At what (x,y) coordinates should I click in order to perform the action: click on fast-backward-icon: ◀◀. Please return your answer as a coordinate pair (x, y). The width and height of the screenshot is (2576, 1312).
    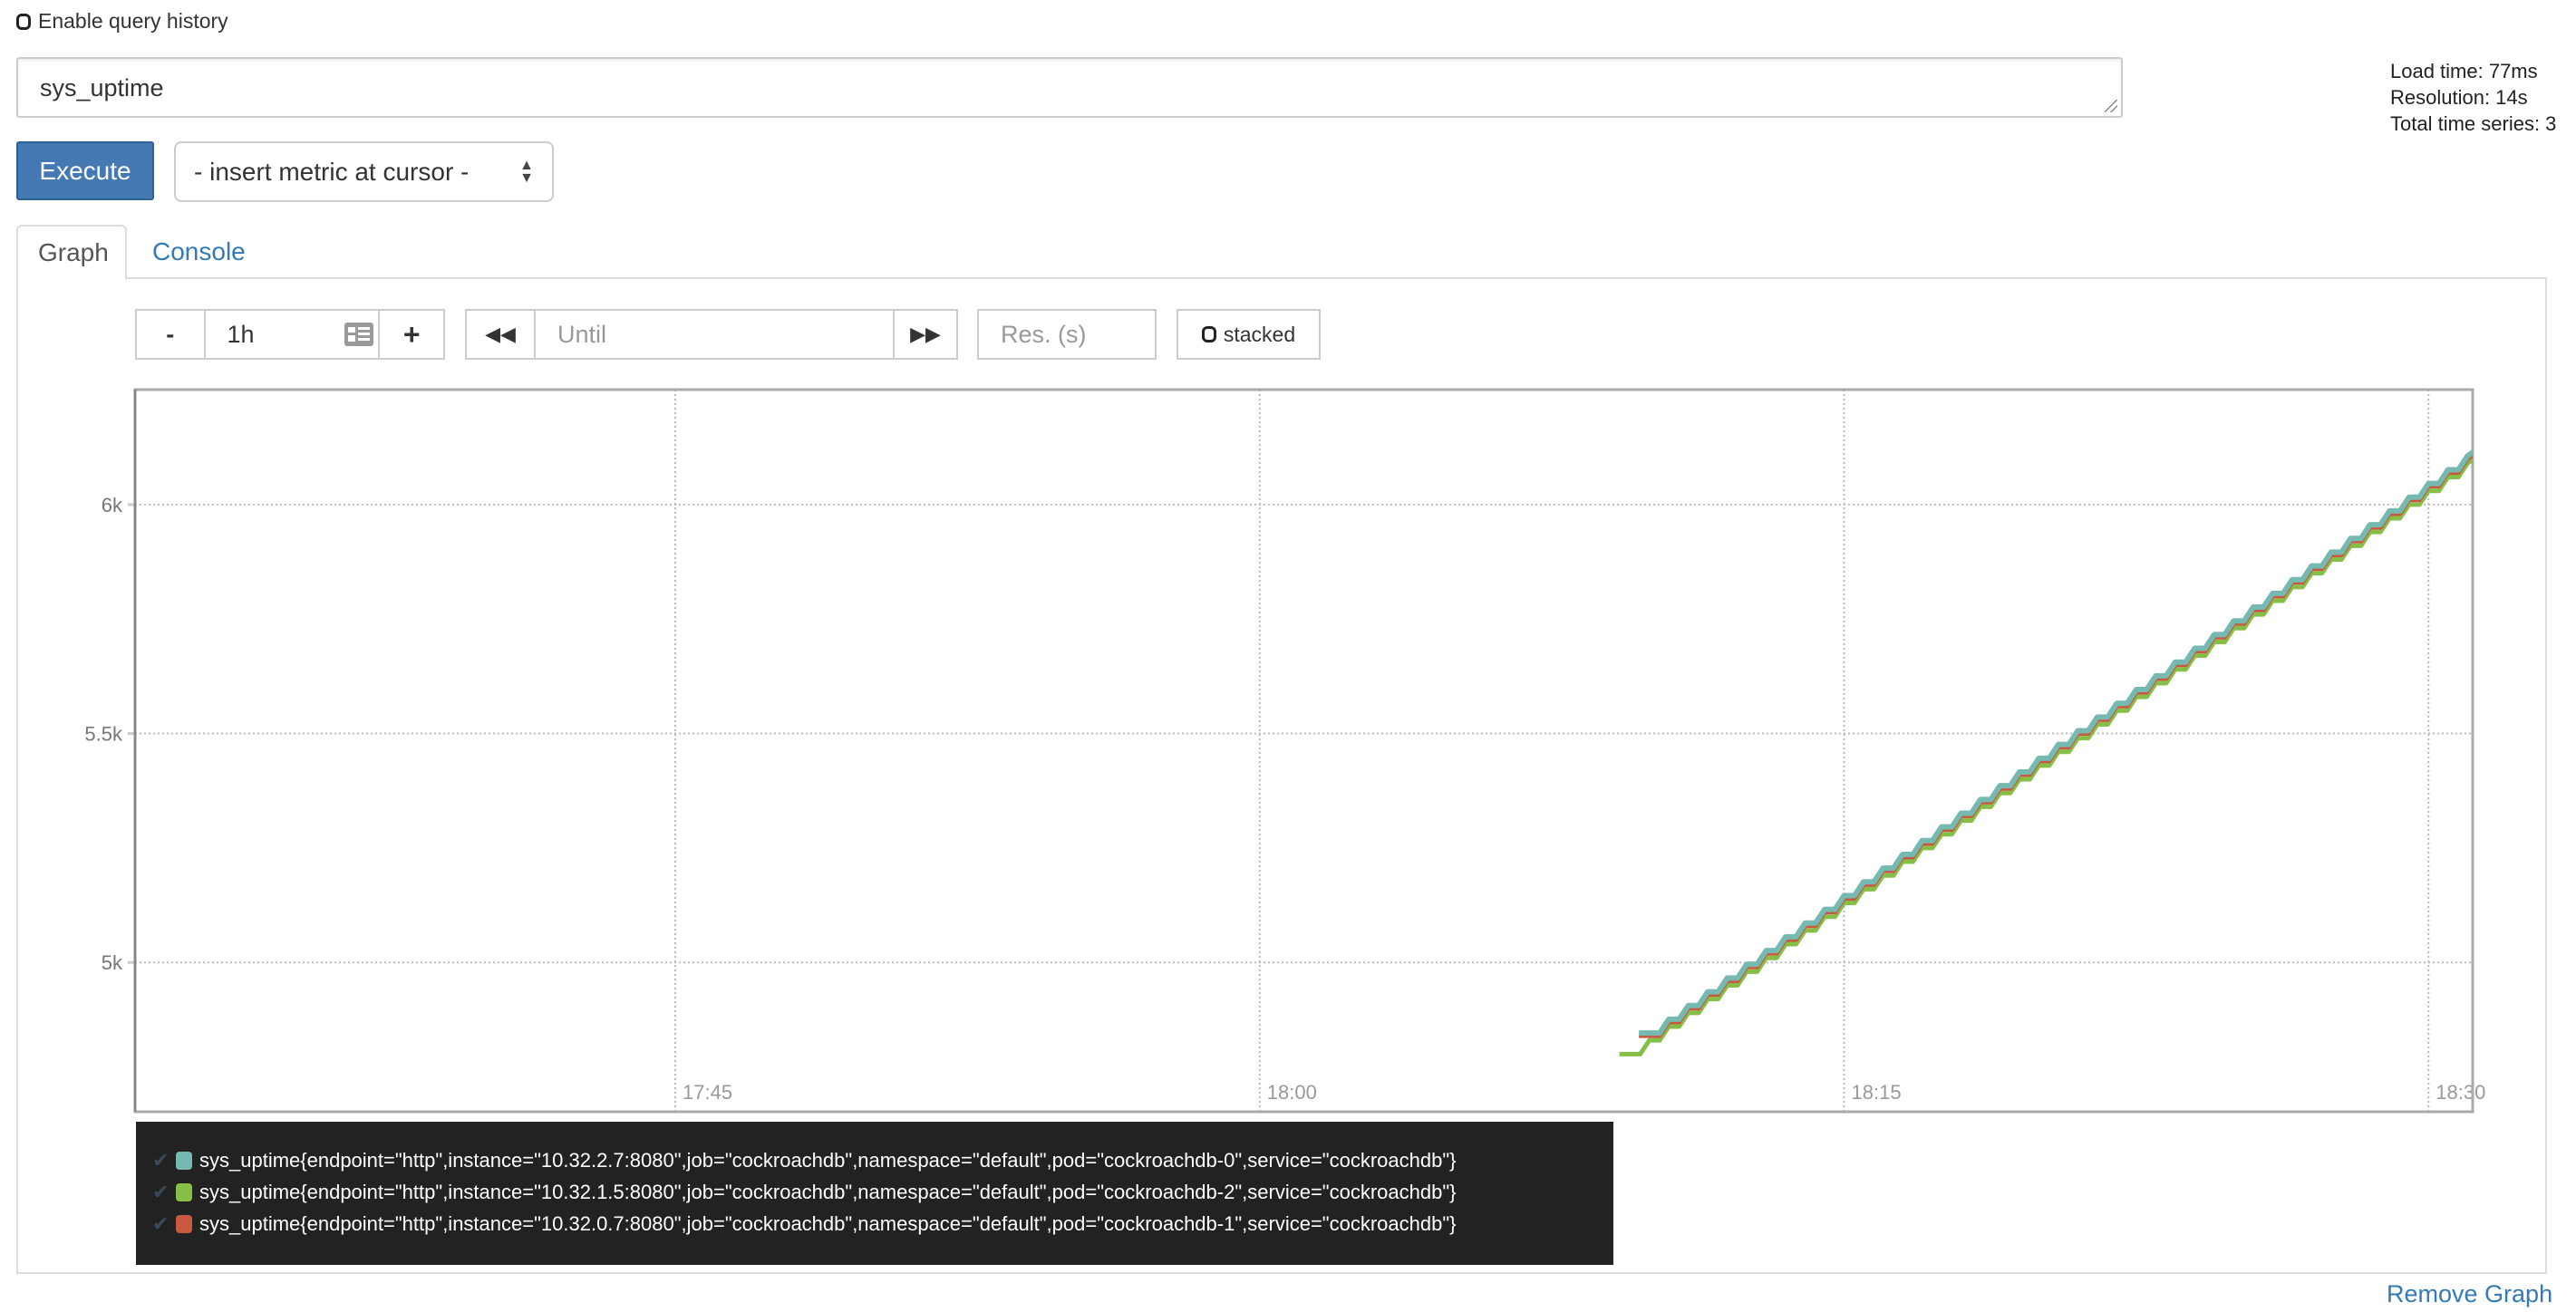
    Looking at the image, I should click on (500, 334).